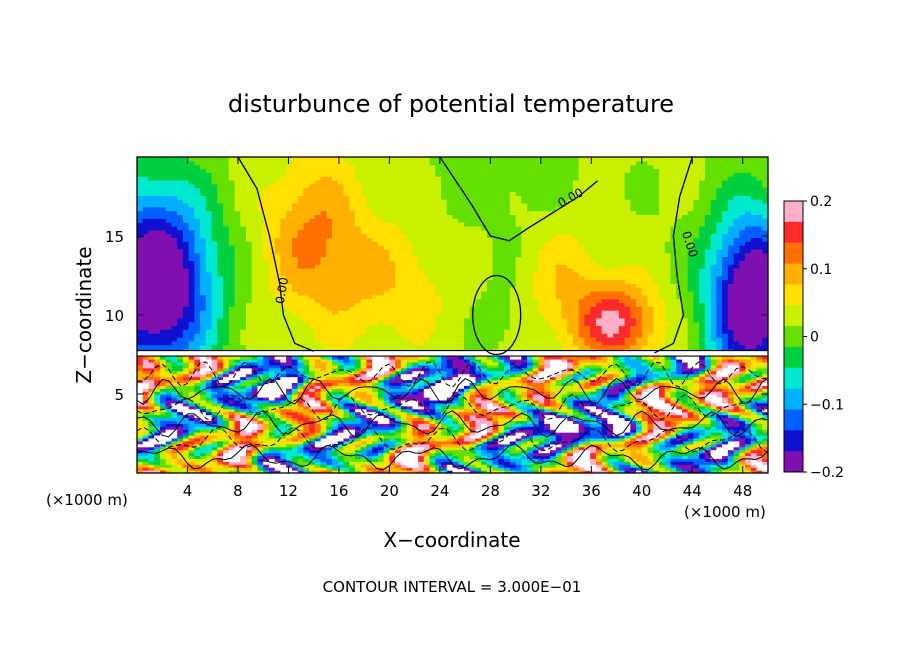 The height and width of the screenshot is (654, 904). I want to click on x-tick-label: 12, so click(288, 491).